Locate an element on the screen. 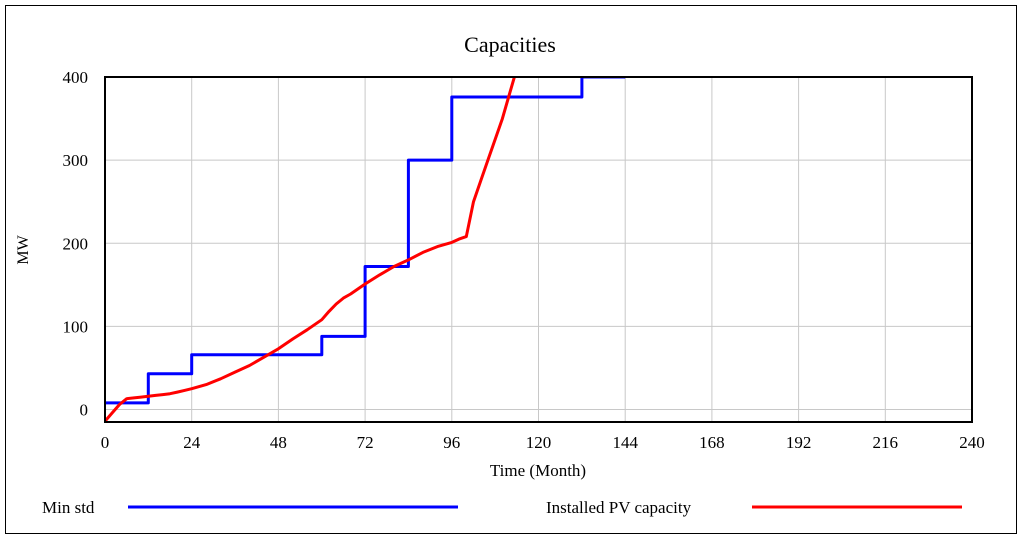 Image resolution: width=1024 pixels, height=541 pixels. x-tick-label: 120 is located at coordinates (539, 442).